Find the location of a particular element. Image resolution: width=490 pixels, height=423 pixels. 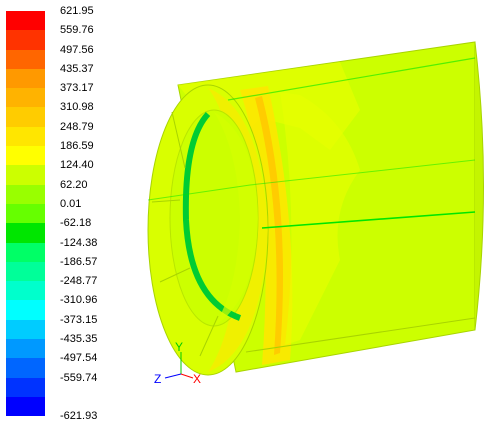

legend-value: 186.59 is located at coordinates (77, 146).